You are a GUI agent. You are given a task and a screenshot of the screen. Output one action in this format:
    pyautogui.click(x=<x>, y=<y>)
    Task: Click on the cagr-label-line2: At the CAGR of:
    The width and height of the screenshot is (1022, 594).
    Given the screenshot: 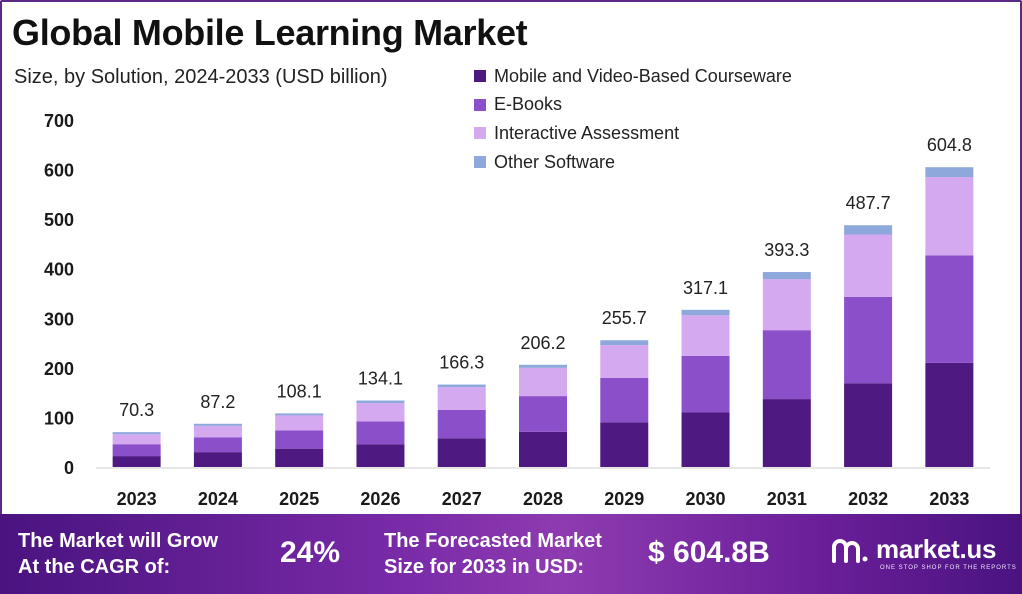 What is the action you would take?
    pyautogui.click(x=94, y=567)
    